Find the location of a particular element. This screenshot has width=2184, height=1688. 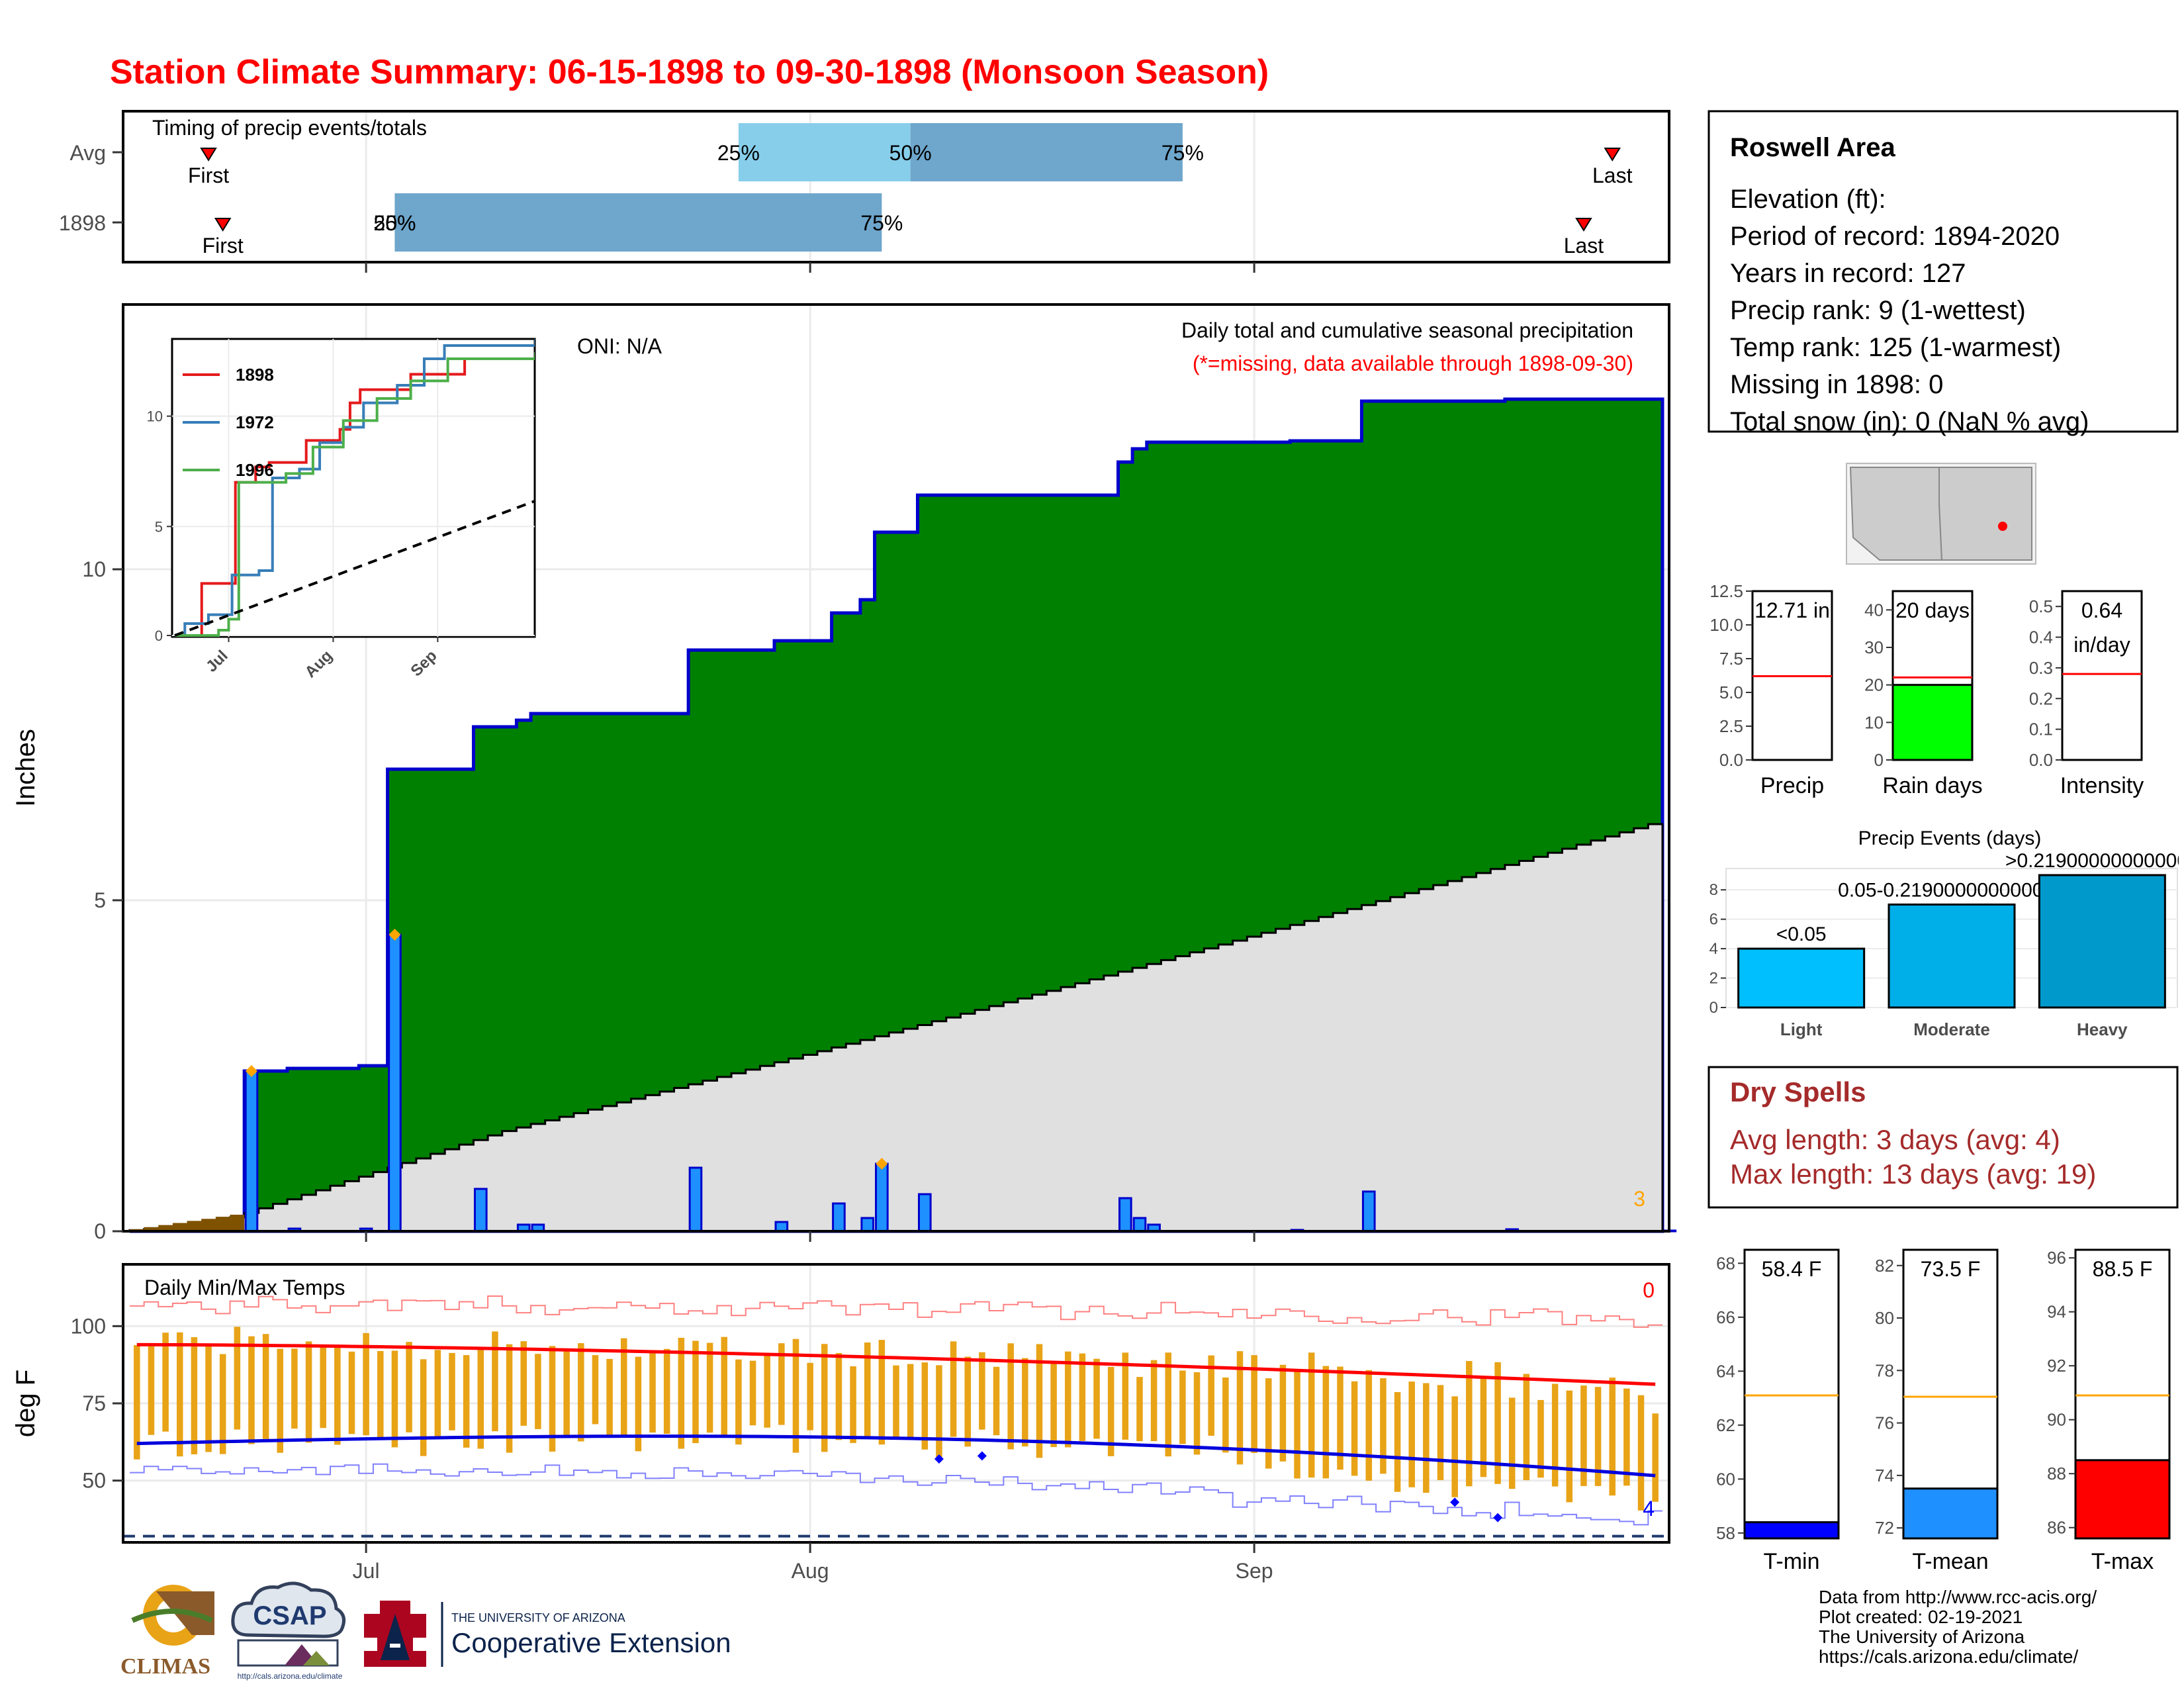

timing-avg-last-label: Last is located at coordinates (1612, 175).